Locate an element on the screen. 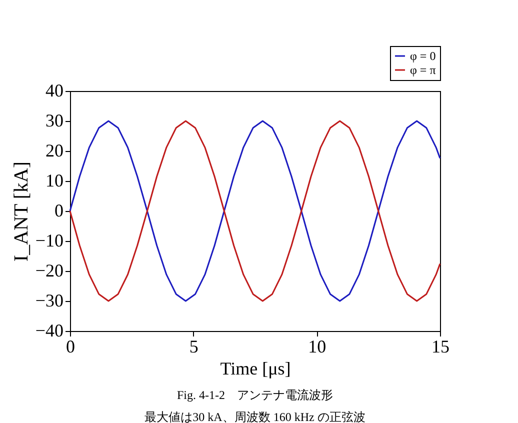 The height and width of the screenshot is (423, 518). y-tick-label: −10 is located at coordinates (49, 240).